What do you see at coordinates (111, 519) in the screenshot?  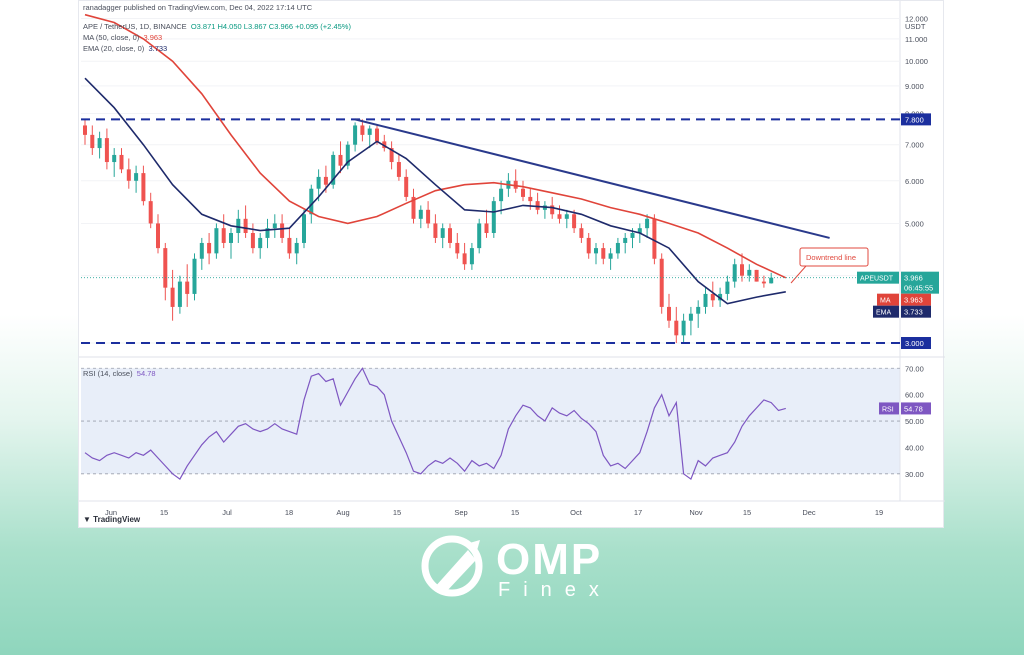 I see `tradingview-brand: ▼ TradingView` at bounding box center [111, 519].